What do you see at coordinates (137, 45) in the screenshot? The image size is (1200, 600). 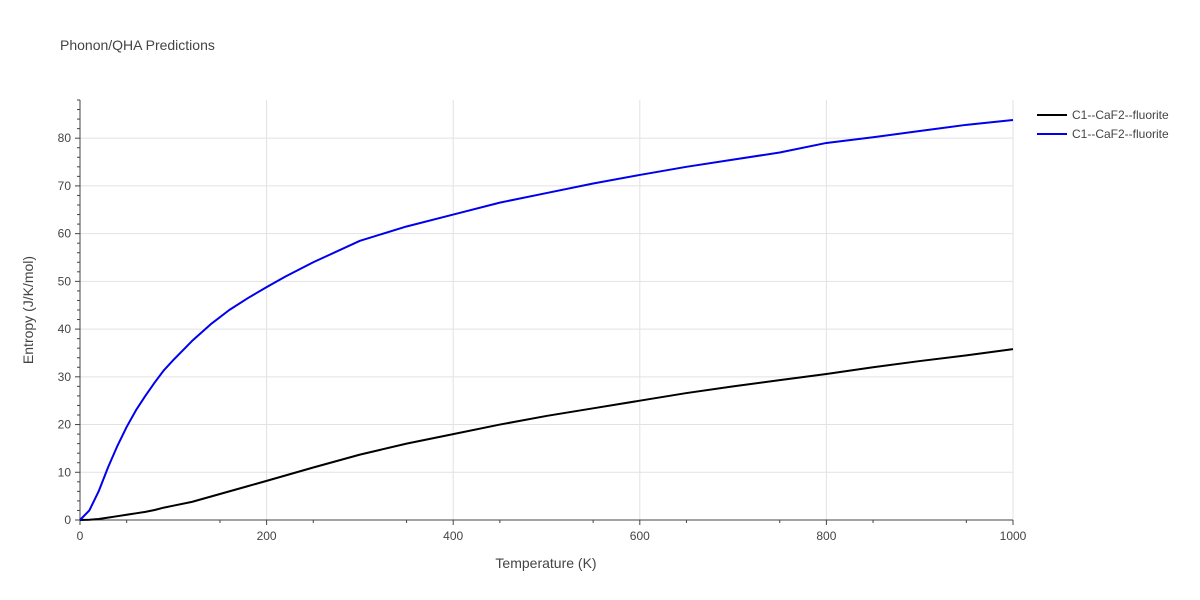 I see `chart-title: Phonon/QHA Predictions` at bounding box center [137, 45].